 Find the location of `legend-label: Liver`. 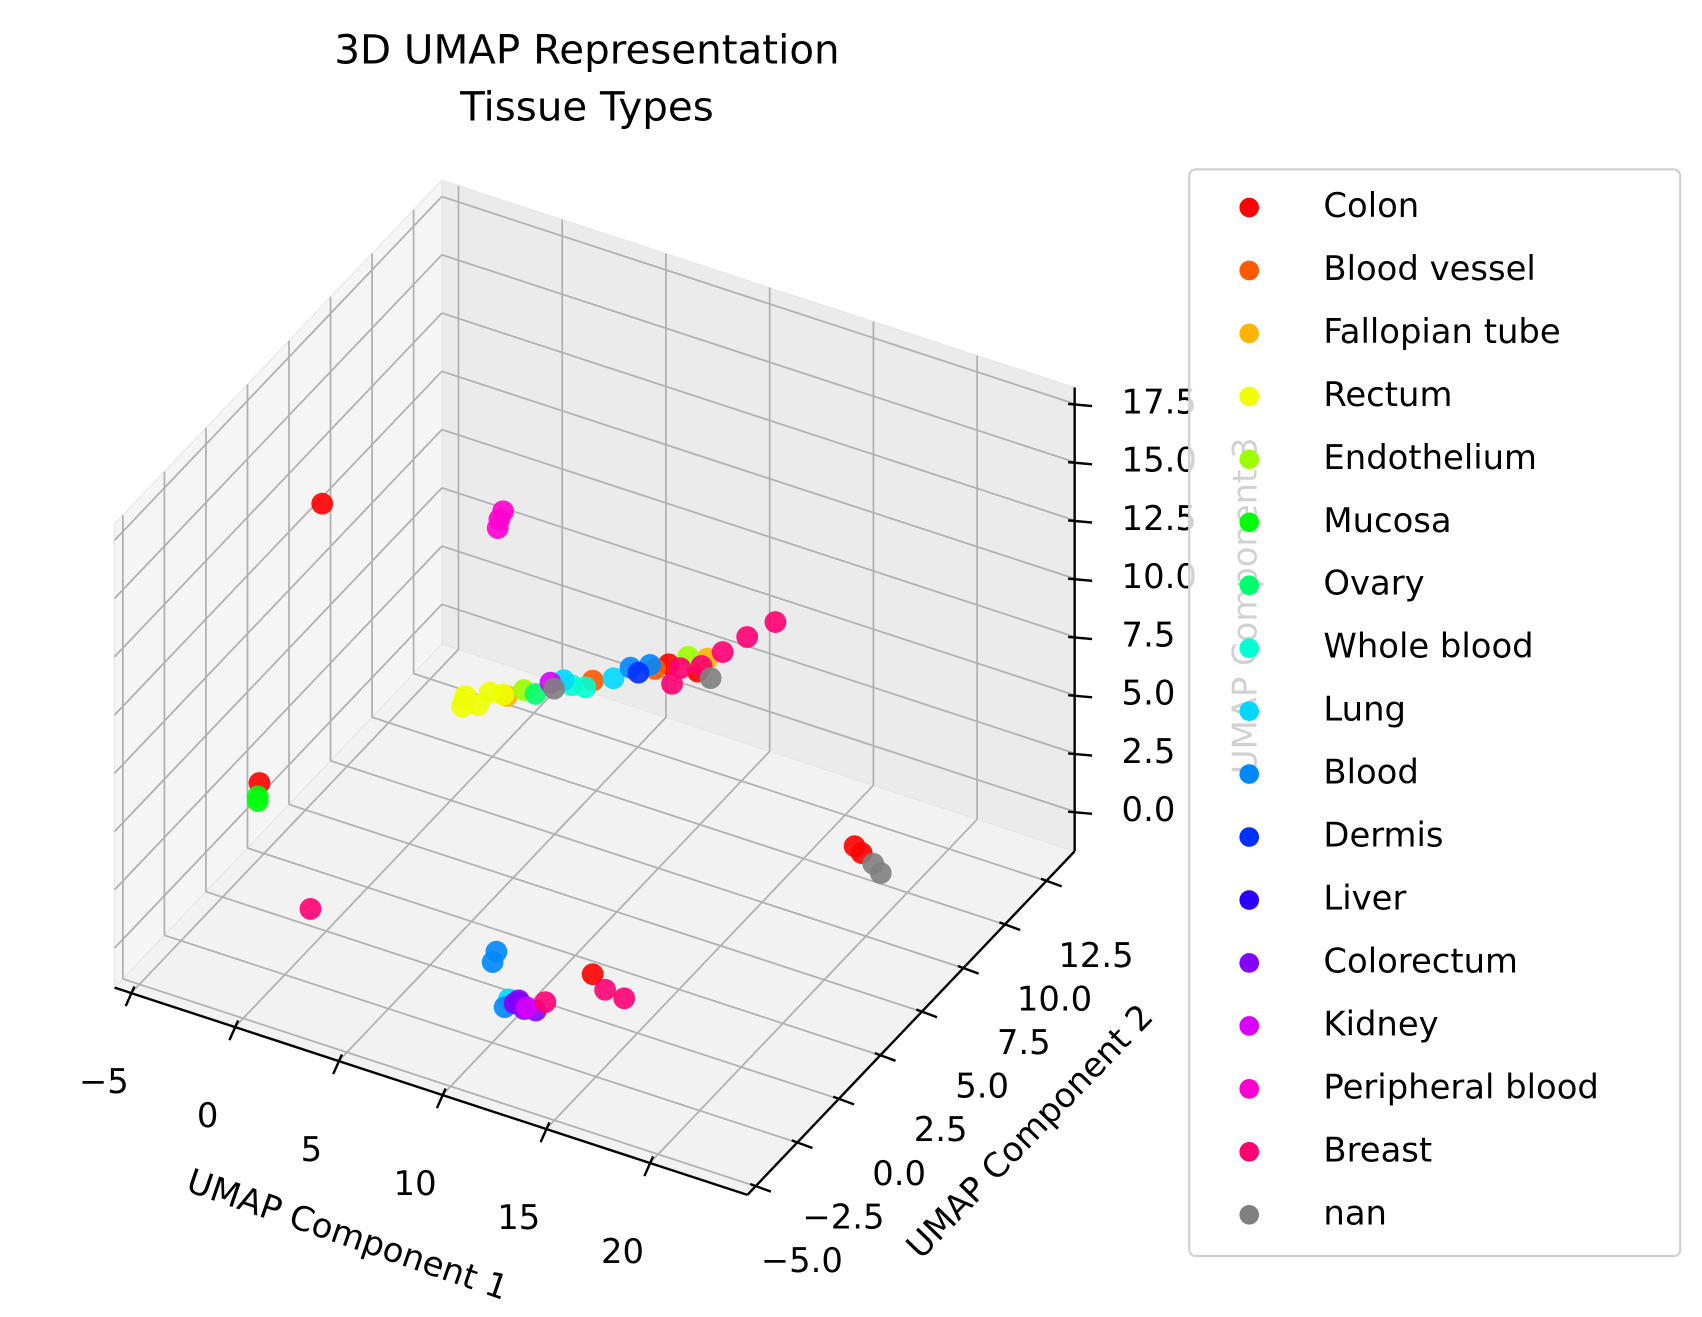

legend-label: Liver is located at coordinates (1364, 898).